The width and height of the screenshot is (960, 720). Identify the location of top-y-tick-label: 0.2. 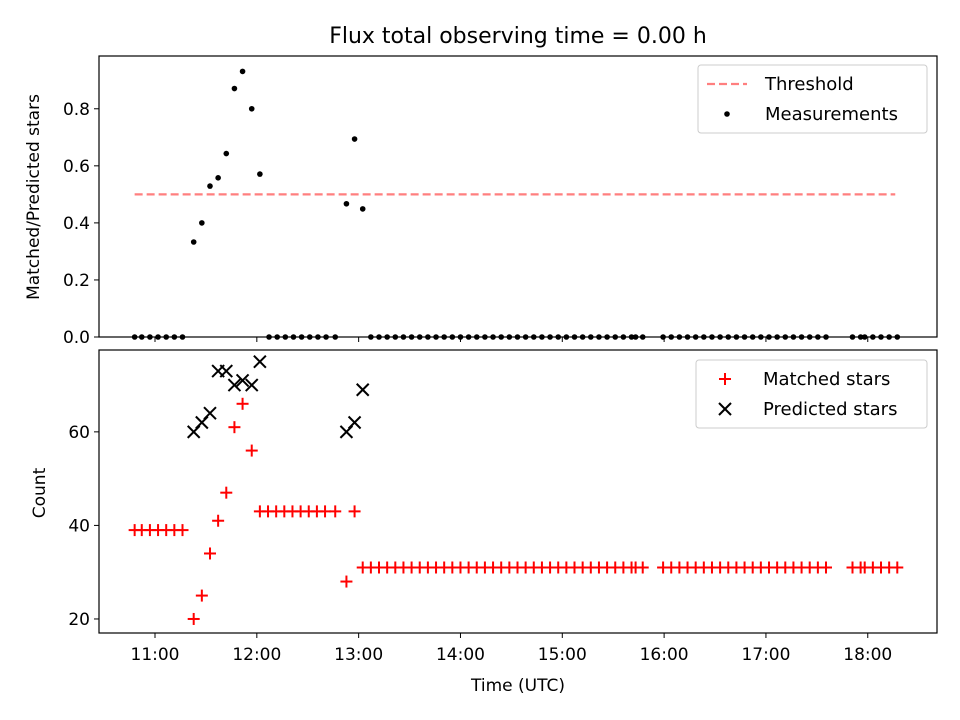
(76, 281).